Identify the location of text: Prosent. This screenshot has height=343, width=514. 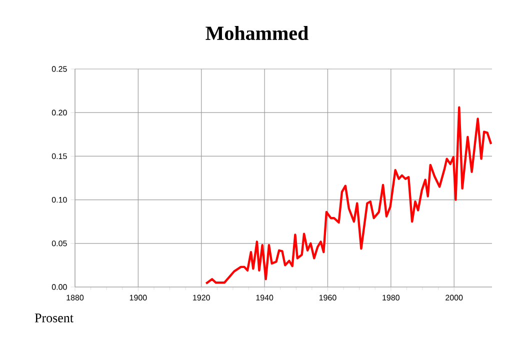
(54, 318).